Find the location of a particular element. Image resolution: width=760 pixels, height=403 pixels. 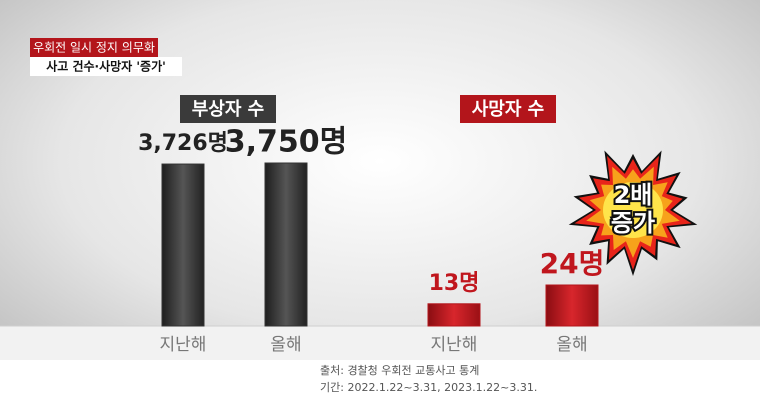

header-title-box is located at coordinates (94, 47).